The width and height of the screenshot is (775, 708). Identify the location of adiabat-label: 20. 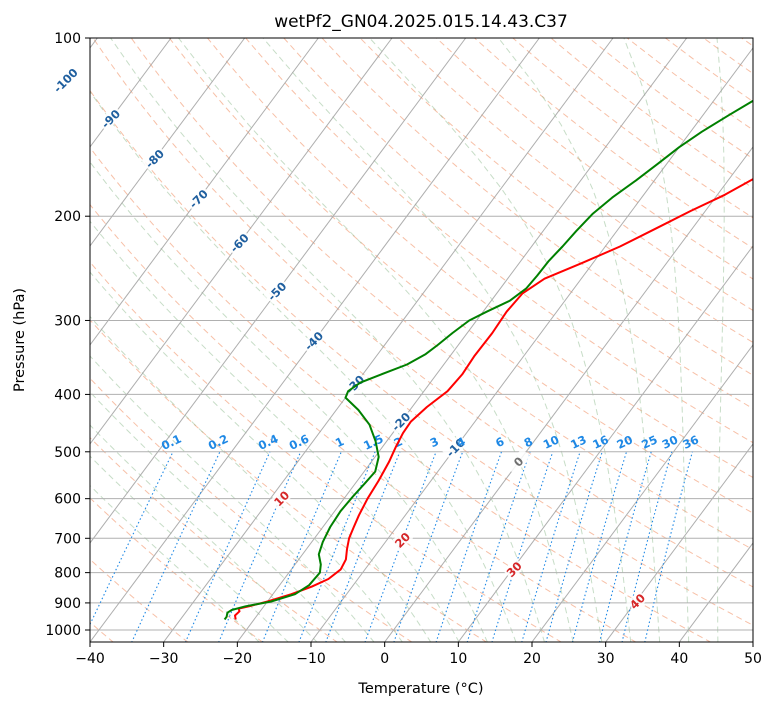
(402, 540).